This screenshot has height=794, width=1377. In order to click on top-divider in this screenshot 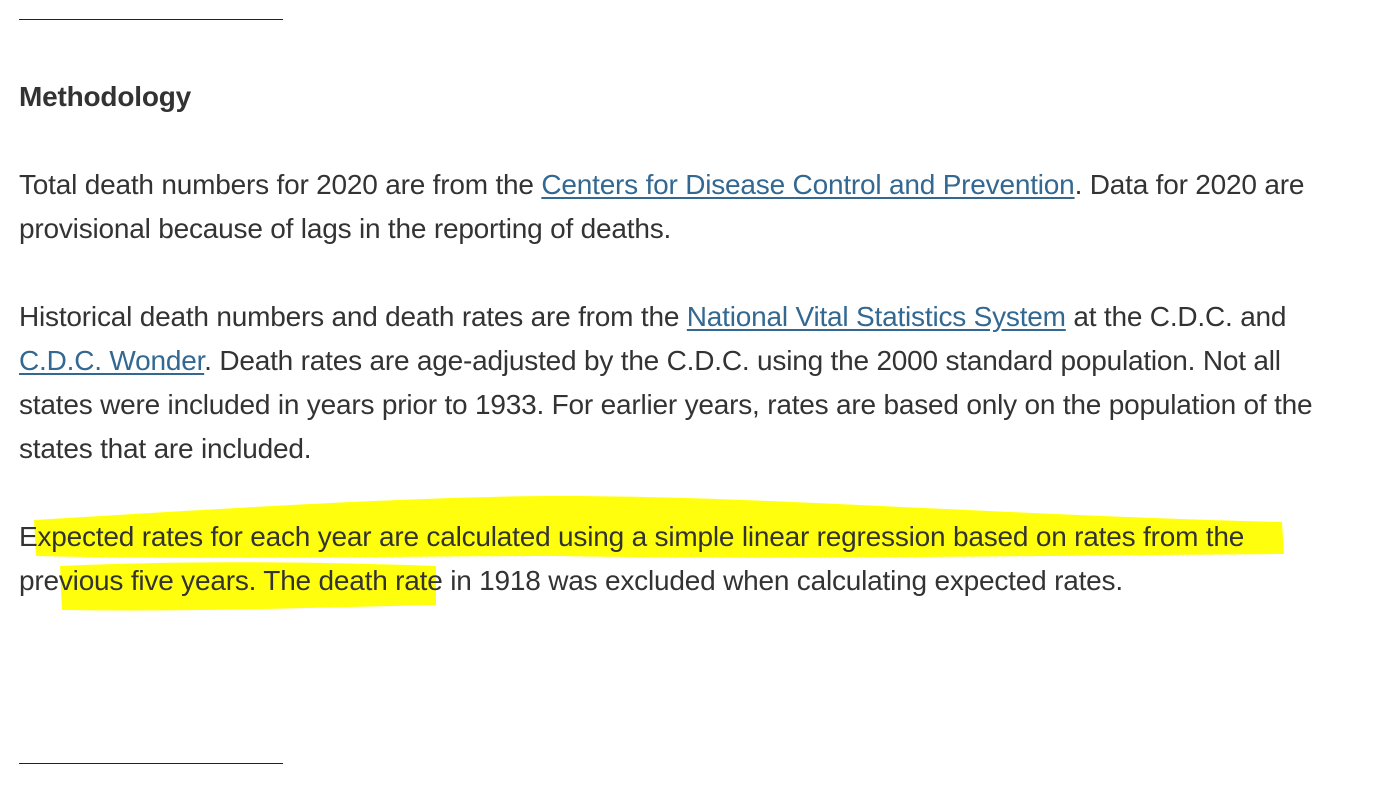, I will do `click(151, 19)`.